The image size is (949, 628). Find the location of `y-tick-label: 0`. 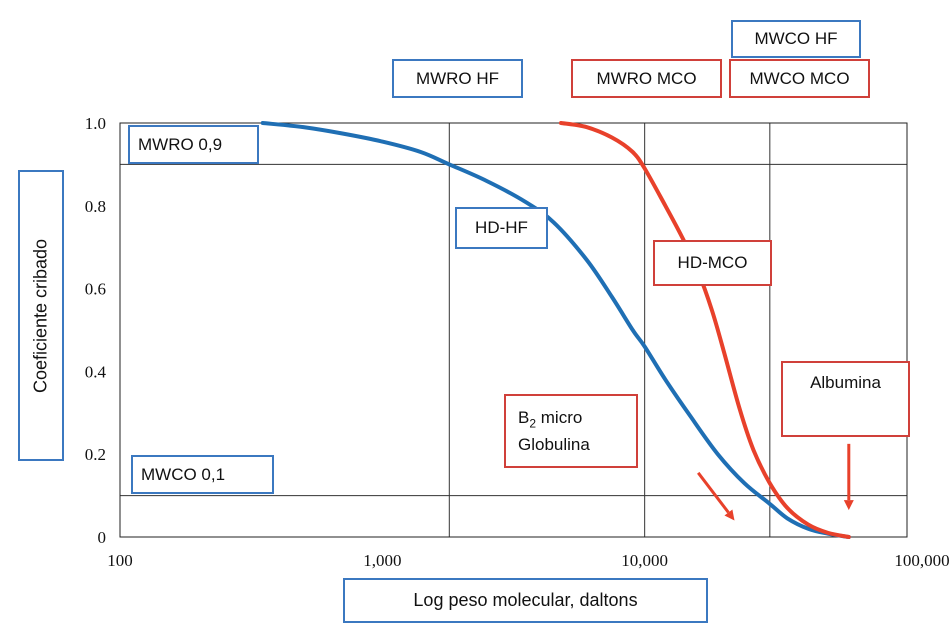

y-tick-label: 0 is located at coordinates (102, 537).